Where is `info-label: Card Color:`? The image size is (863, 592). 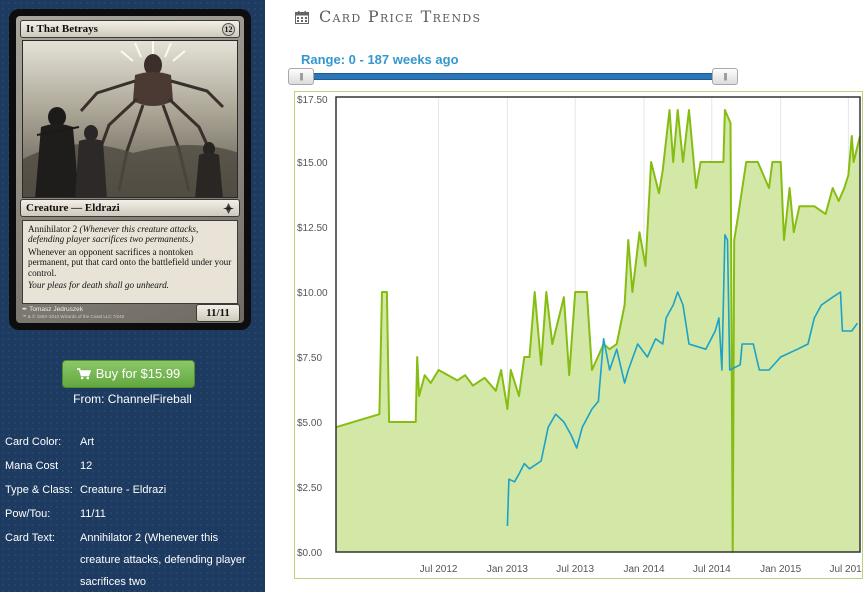
info-label: Card Color: is located at coordinates (33, 442).